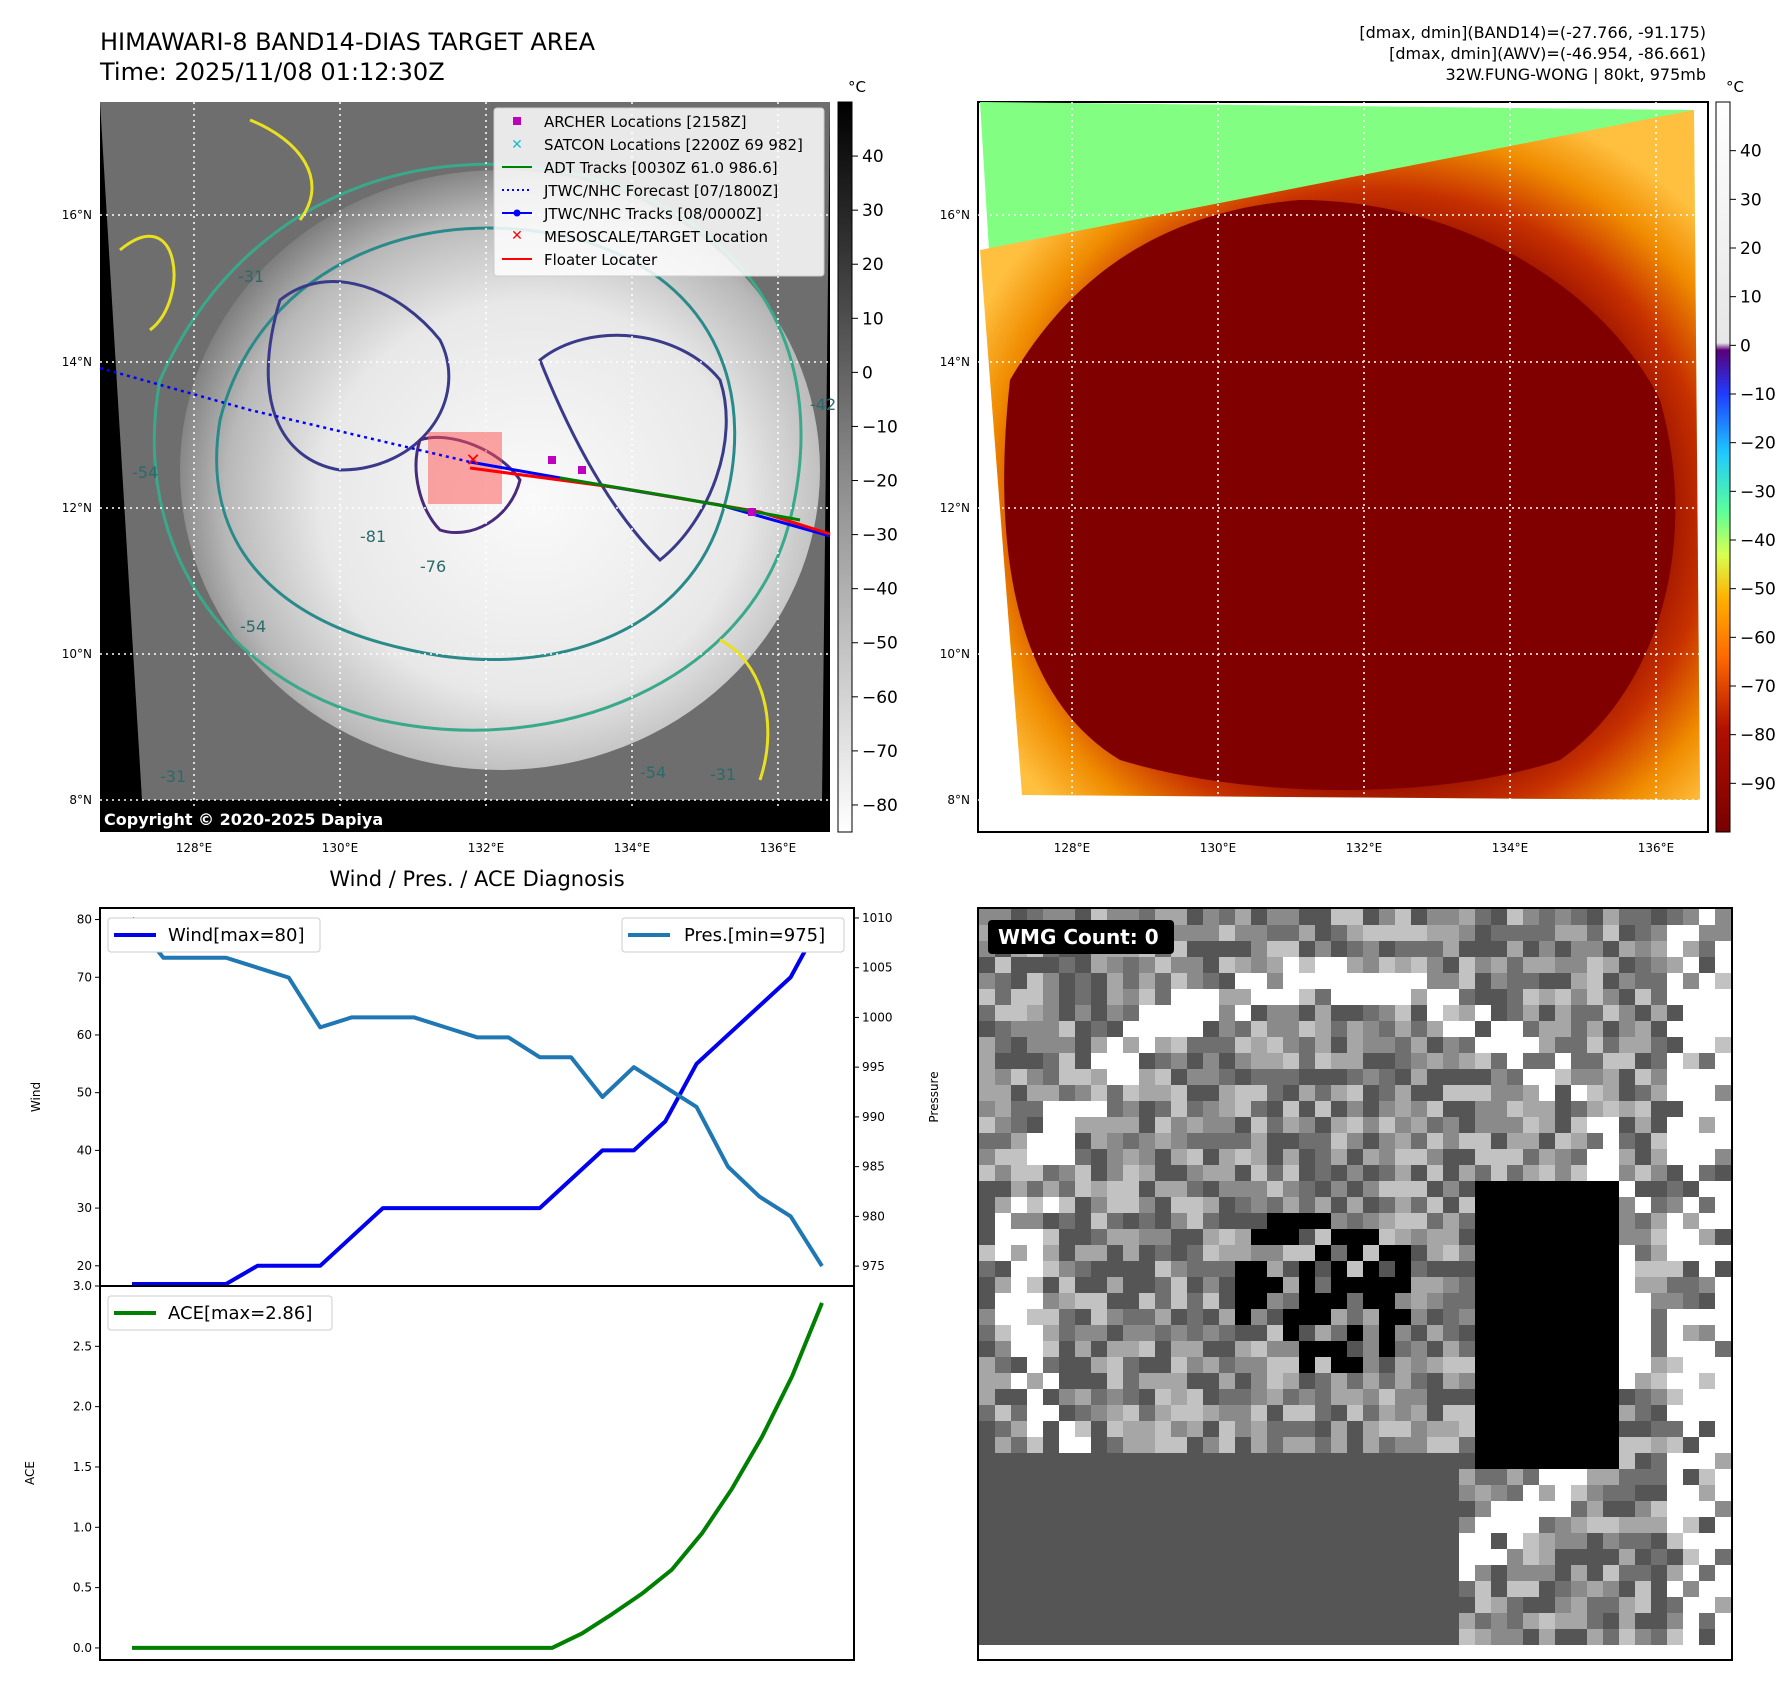 The image size is (1792, 1690). I want to click on wind-tick-label: 80, so click(84, 920).